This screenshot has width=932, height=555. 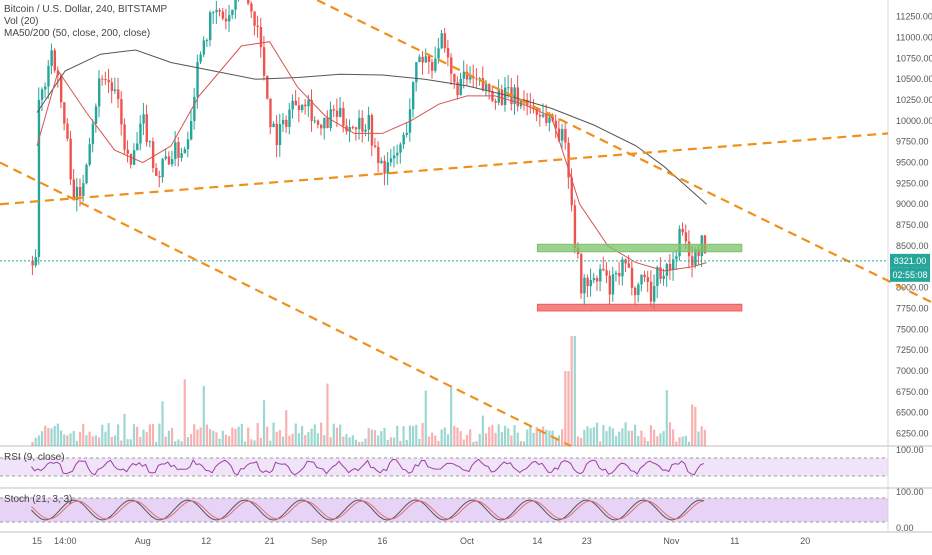 What do you see at coordinates (382, 541) in the screenshot?
I see `x-tick-label: 16` at bounding box center [382, 541].